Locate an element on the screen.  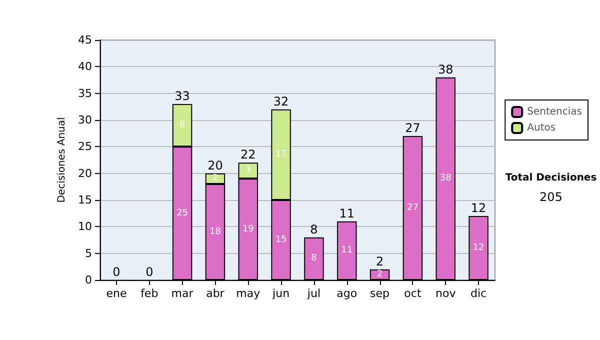
y-tick-label: 25 is located at coordinates (85, 147).